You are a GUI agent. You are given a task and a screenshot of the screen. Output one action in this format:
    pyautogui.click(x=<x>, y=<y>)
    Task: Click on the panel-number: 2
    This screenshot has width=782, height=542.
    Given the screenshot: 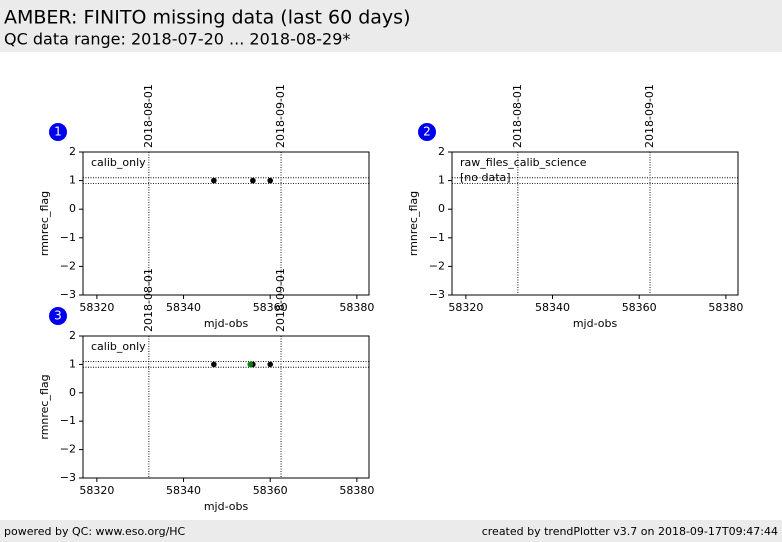 What is the action you would take?
    pyautogui.click(x=427, y=132)
    